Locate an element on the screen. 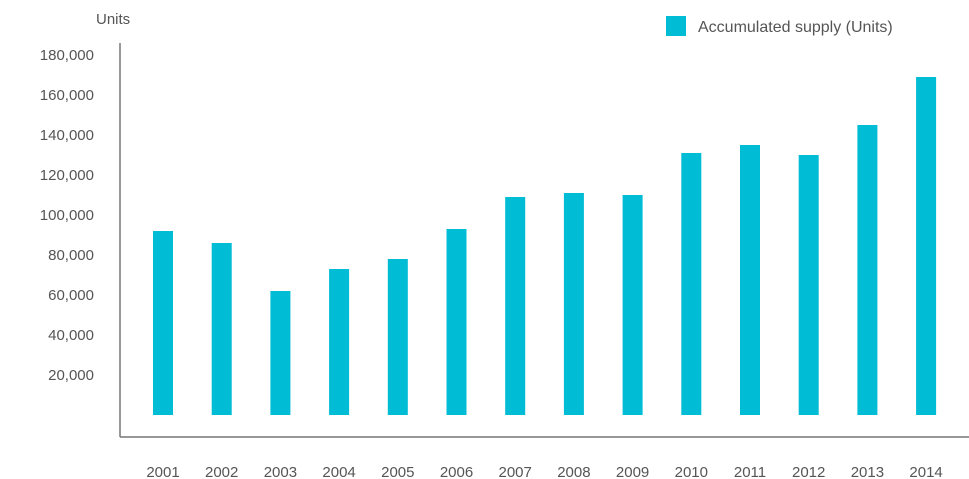 The height and width of the screenshot is (479, 969). bar-2009 is located at coordinates (632, 305).